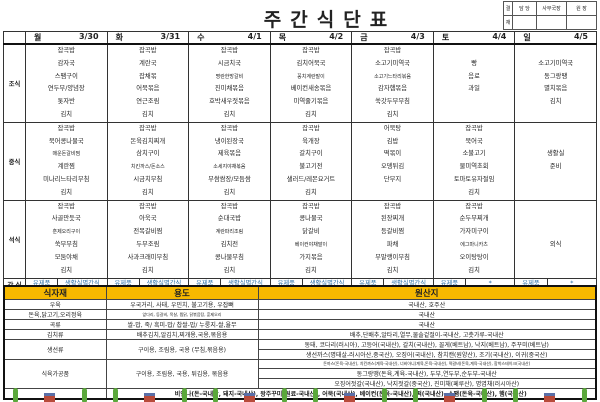  What do you see at coordinates (148, 232) in the screenshot?
I see `menu-item: 전복갈비찜` at bounding box center [148, 232].